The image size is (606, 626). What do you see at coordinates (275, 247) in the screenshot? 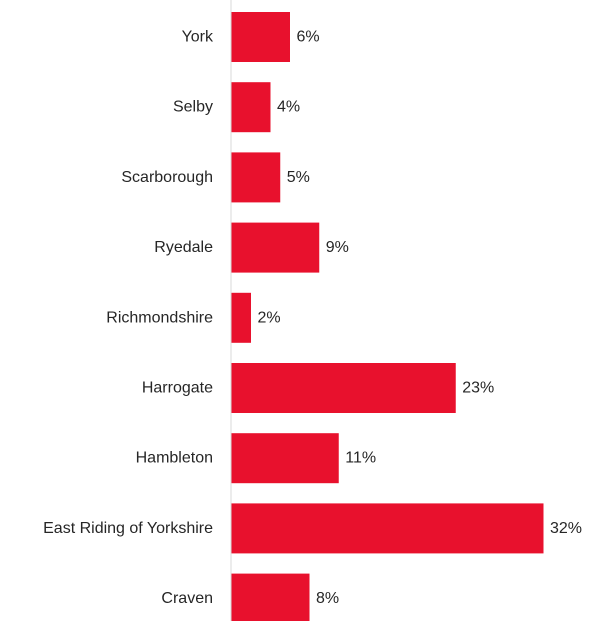
I see `bar-ryedale` at bounding box center [275, 247].